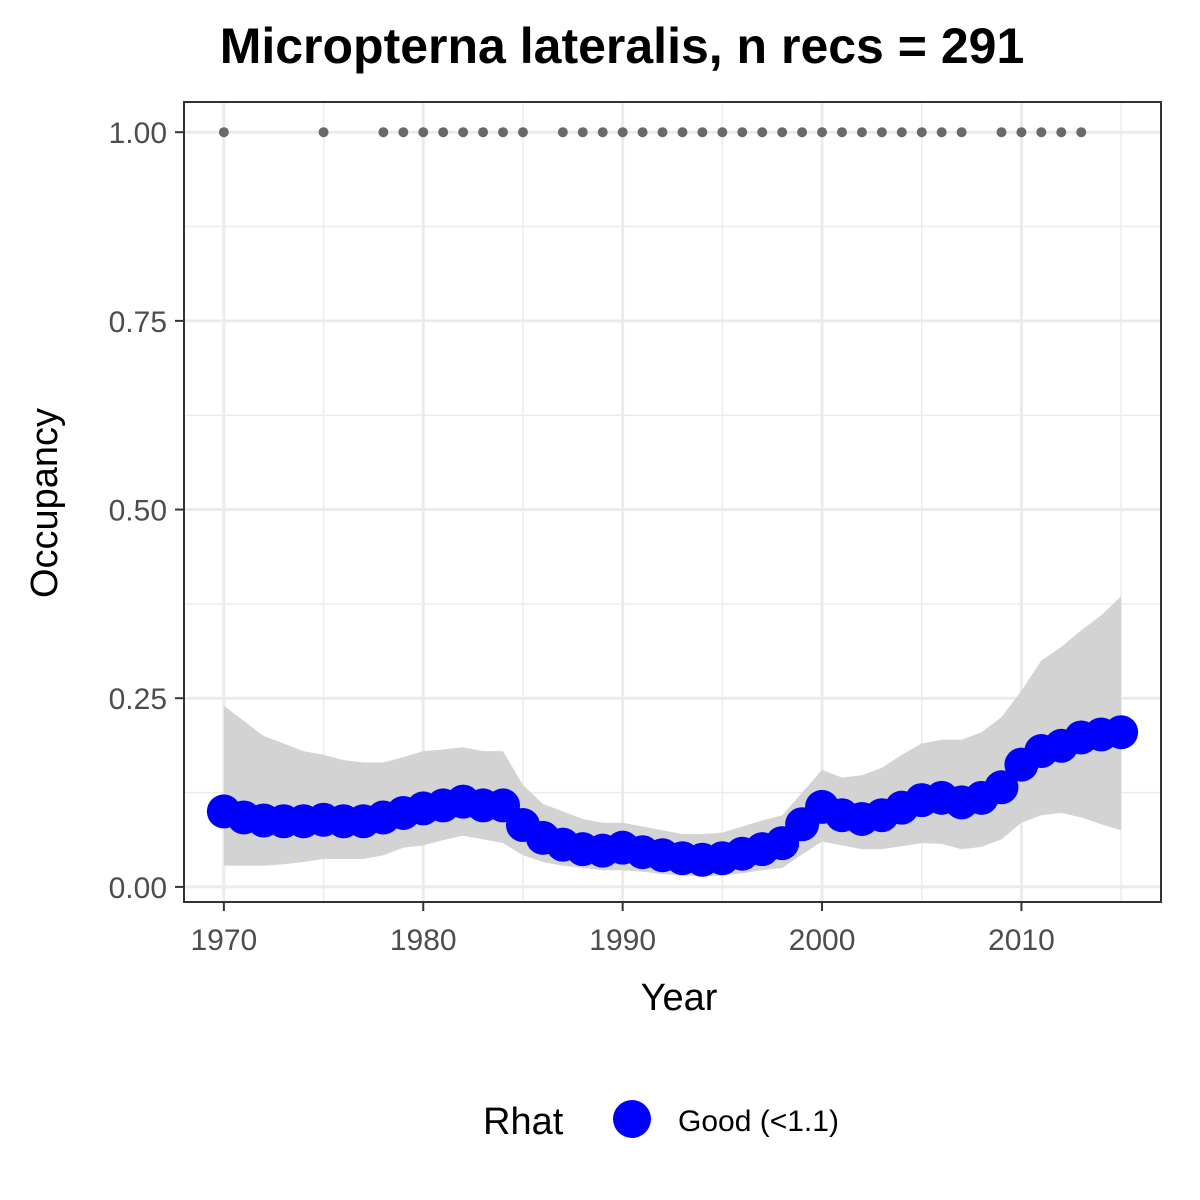  I want to click on x-tick-label: 1970, so click(224, 940).